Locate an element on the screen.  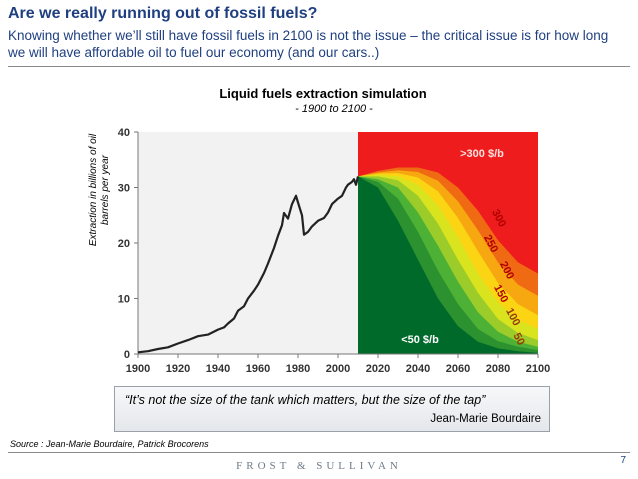
header-divider is located at coordinates (319, 66).